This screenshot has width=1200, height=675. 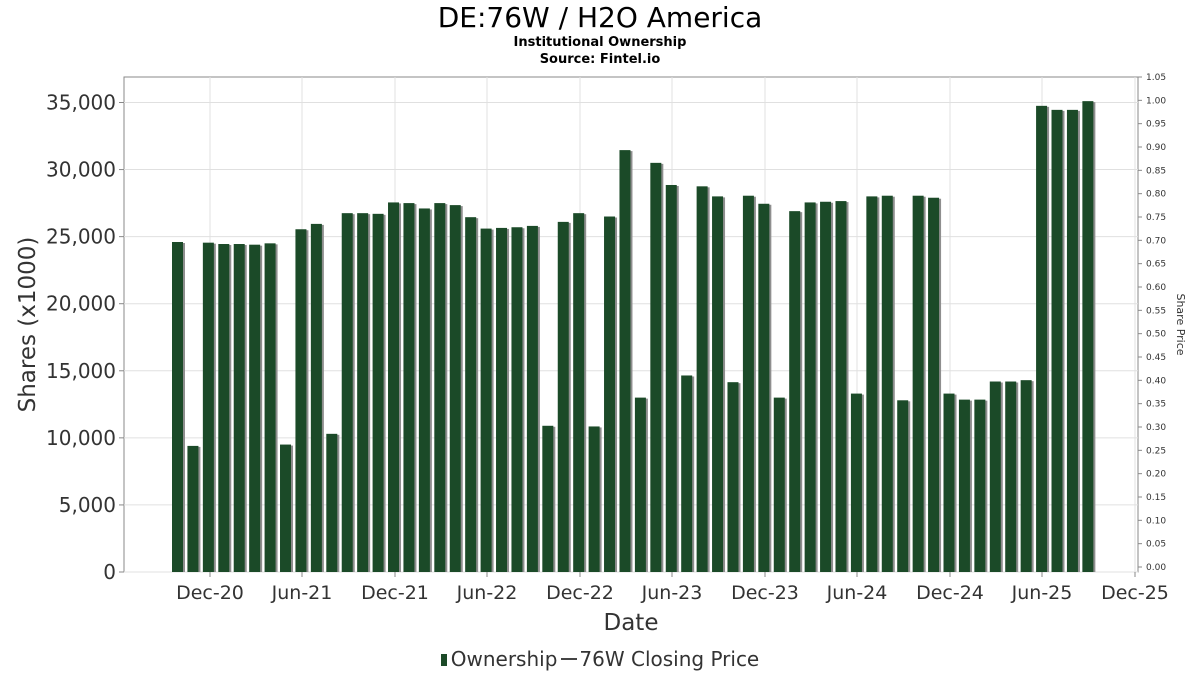 What do you see at coordinates (1156, 475) in the screenshot?
I see `y2-tick-label: 0.20` at bounding box center [1156, 475].